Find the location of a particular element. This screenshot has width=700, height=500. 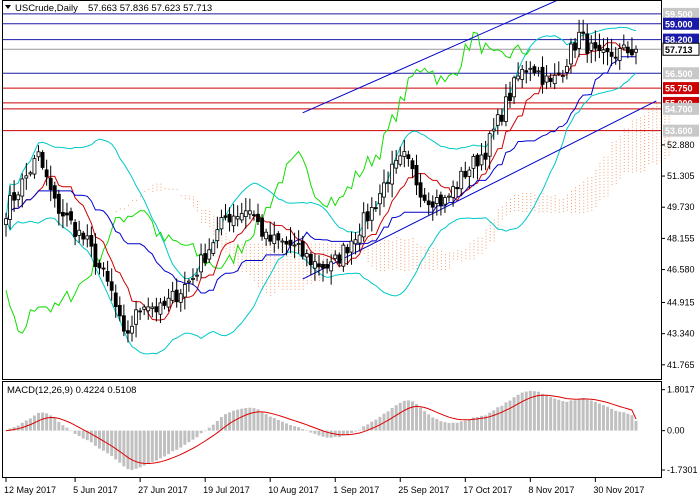

price-tick-label: 43.340 is located at coordinates (681, 334).